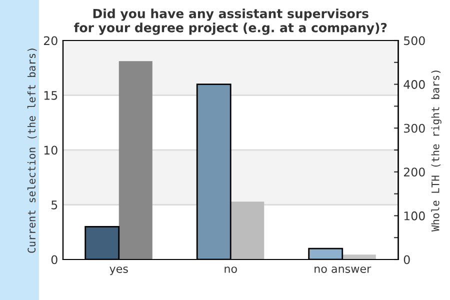 The height and width of the screenshot is (300, 450). I want to click on x-tick-label: yes, so click(119, 271).